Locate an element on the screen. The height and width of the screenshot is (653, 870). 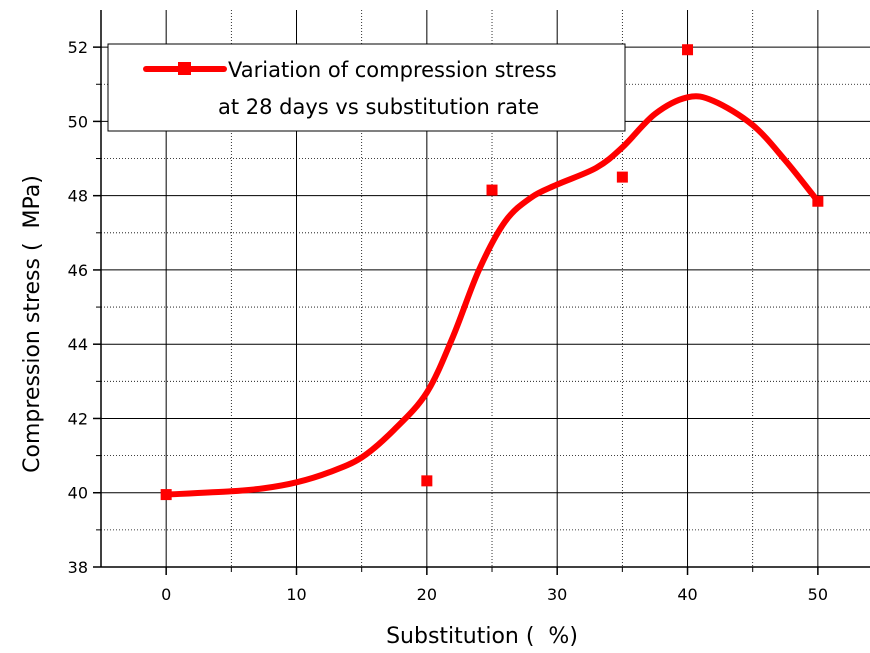
y-tick-label: 48 is located at coordinates (78, 196).